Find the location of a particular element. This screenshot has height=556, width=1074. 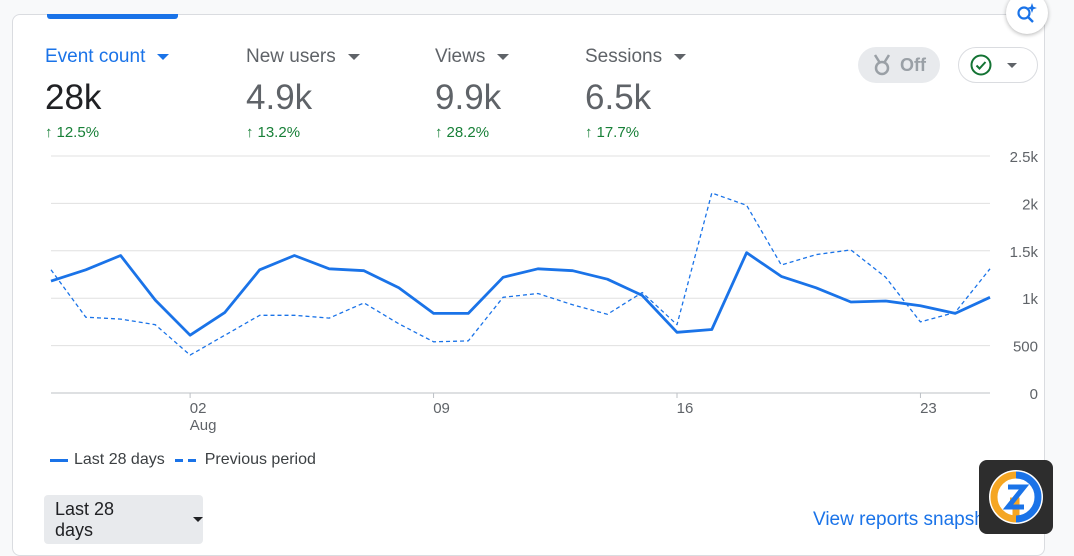

anomaly-toggle: Off is located at coordinates (899, 65).